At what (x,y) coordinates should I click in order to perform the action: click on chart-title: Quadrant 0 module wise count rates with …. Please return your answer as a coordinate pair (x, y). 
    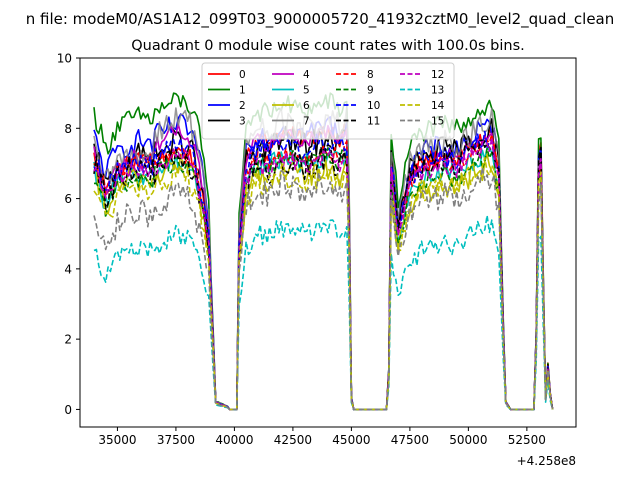
    Looking at the image, I should click on (328, 46).